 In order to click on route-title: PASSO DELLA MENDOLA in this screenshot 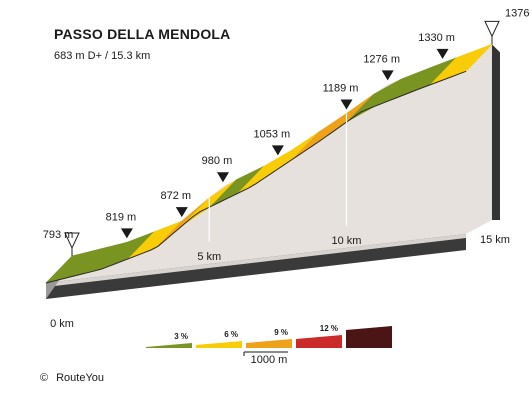, I will do `click(142, 34)`.